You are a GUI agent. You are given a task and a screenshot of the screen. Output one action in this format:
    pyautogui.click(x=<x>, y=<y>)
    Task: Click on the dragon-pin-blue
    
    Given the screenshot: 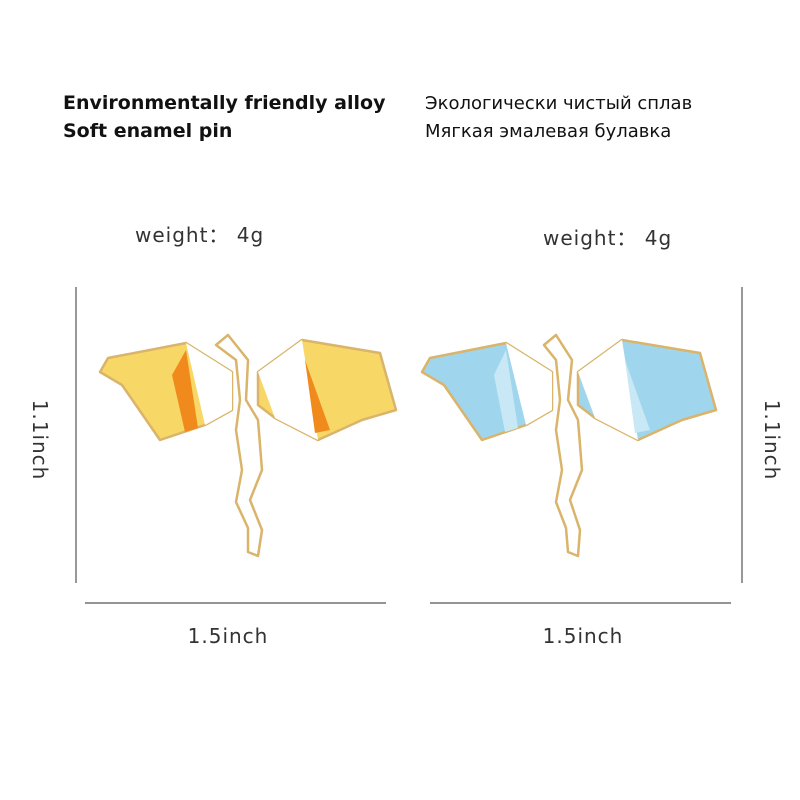 What is the action you would take?
    pyautogui.click(x=569, y=445)
    